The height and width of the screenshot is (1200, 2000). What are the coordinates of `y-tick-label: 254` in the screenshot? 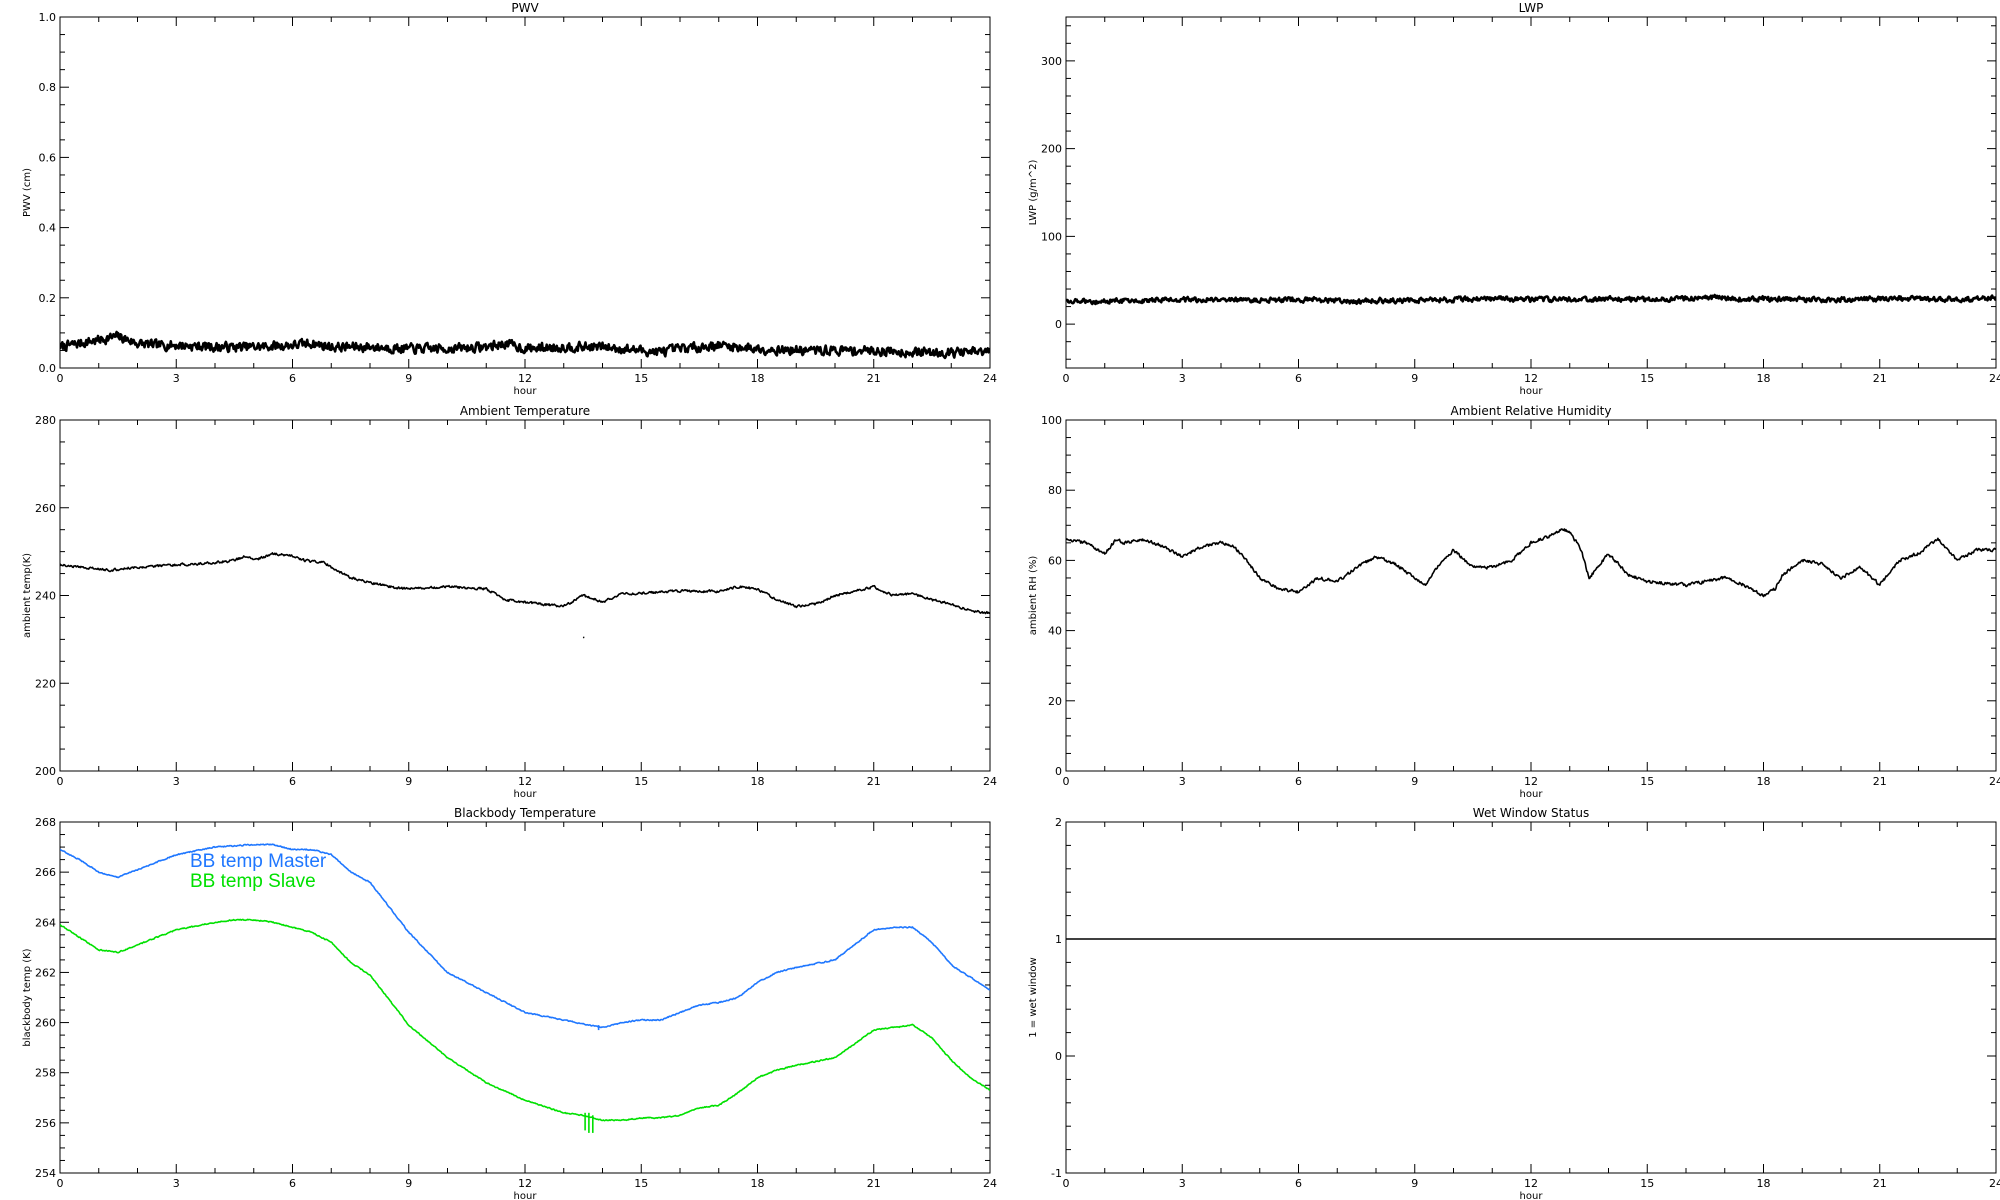 It's located at (45, 1173).